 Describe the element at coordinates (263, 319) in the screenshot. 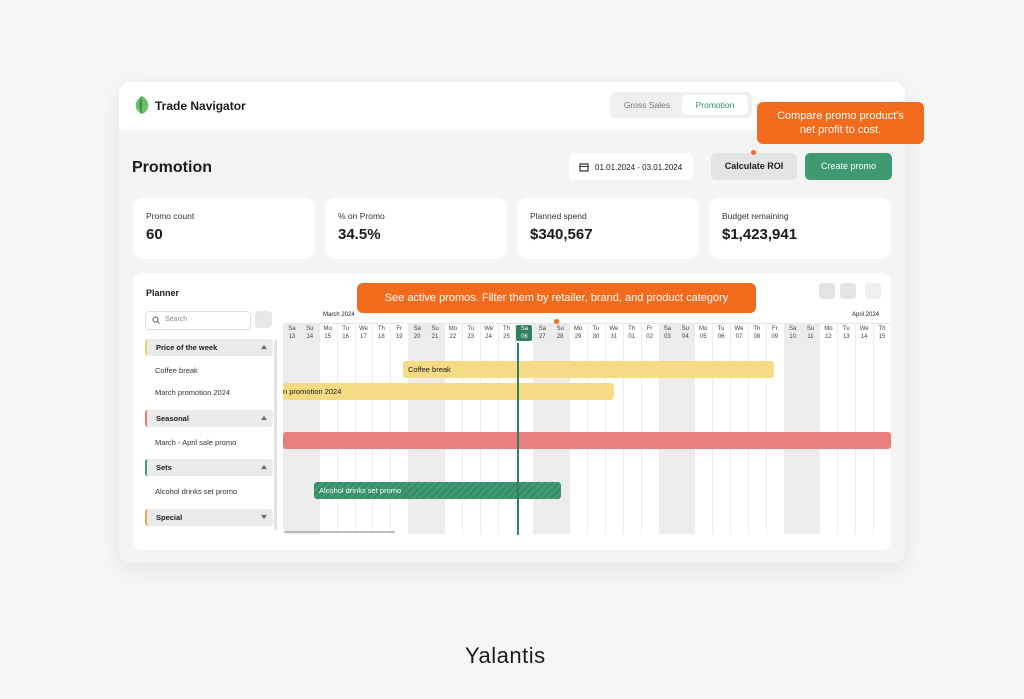

I see `filter-button` at that location.